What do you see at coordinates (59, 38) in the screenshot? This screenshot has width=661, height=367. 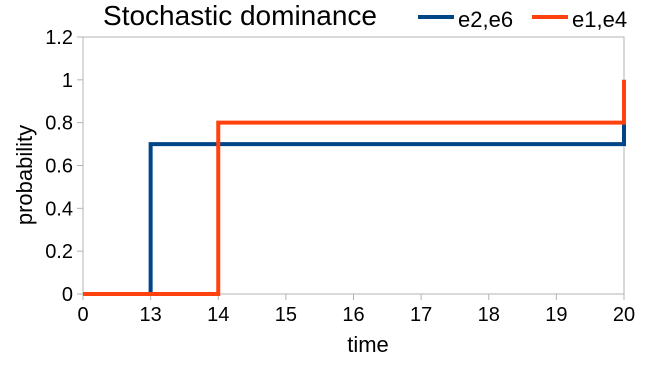 I see `y-tick-label: 1.2` at bounding box center [59, 38].